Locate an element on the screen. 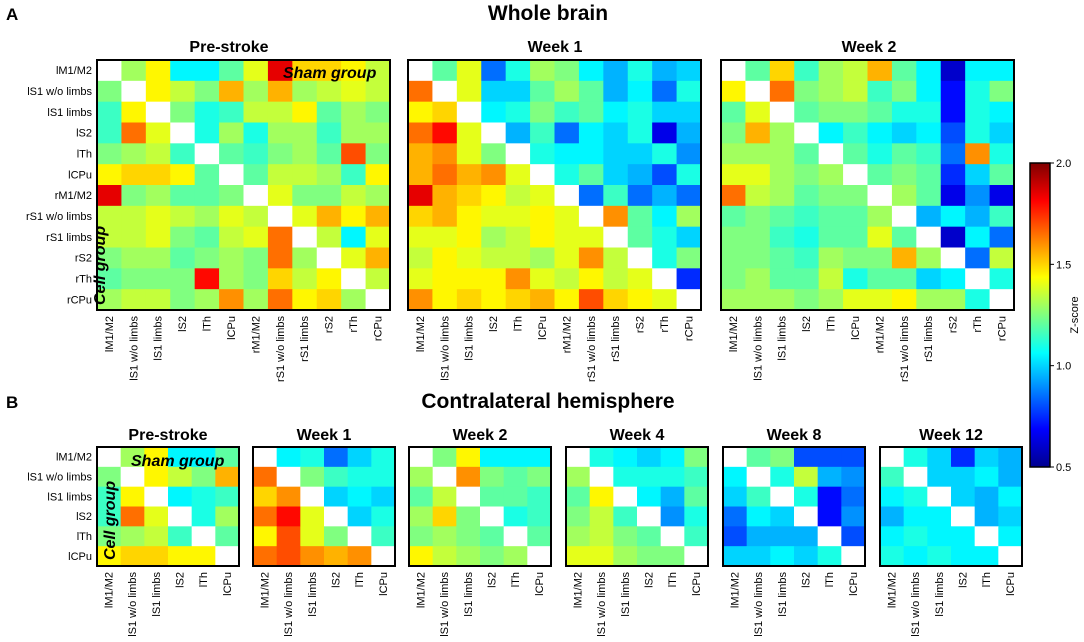 Image resolution: width=1084 pixels, height=642 pixels. panel-b-m4-col-label: lS1 limbs is located at coordinates (783, 594).